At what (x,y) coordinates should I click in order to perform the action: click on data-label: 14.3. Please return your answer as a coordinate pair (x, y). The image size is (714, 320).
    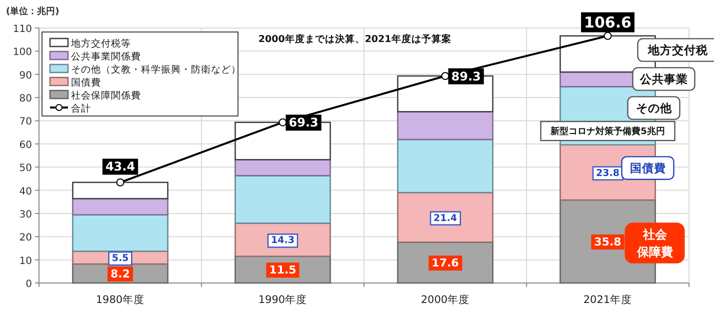
    Looking at the image, I should click on (282, 240).